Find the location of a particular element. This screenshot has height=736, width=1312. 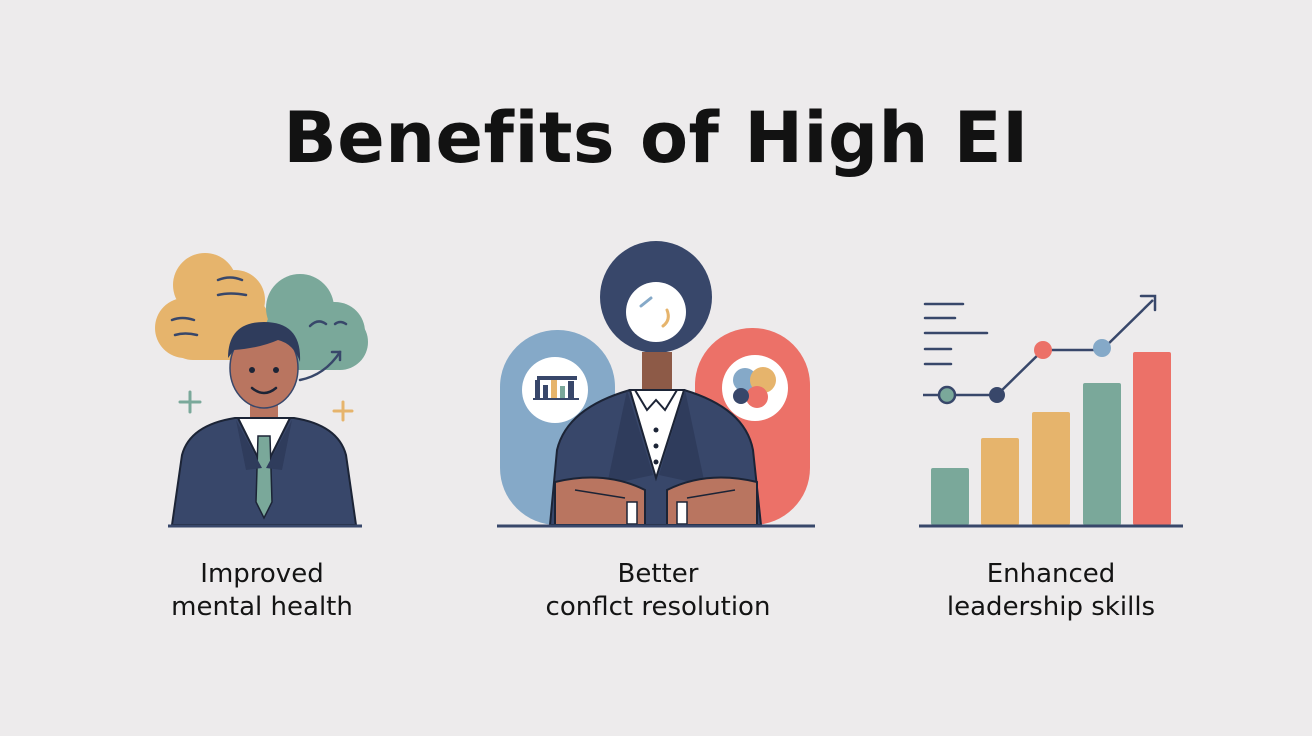

caption-leadership: Enhanced leadership skills is located at coordinates (1051, 591).